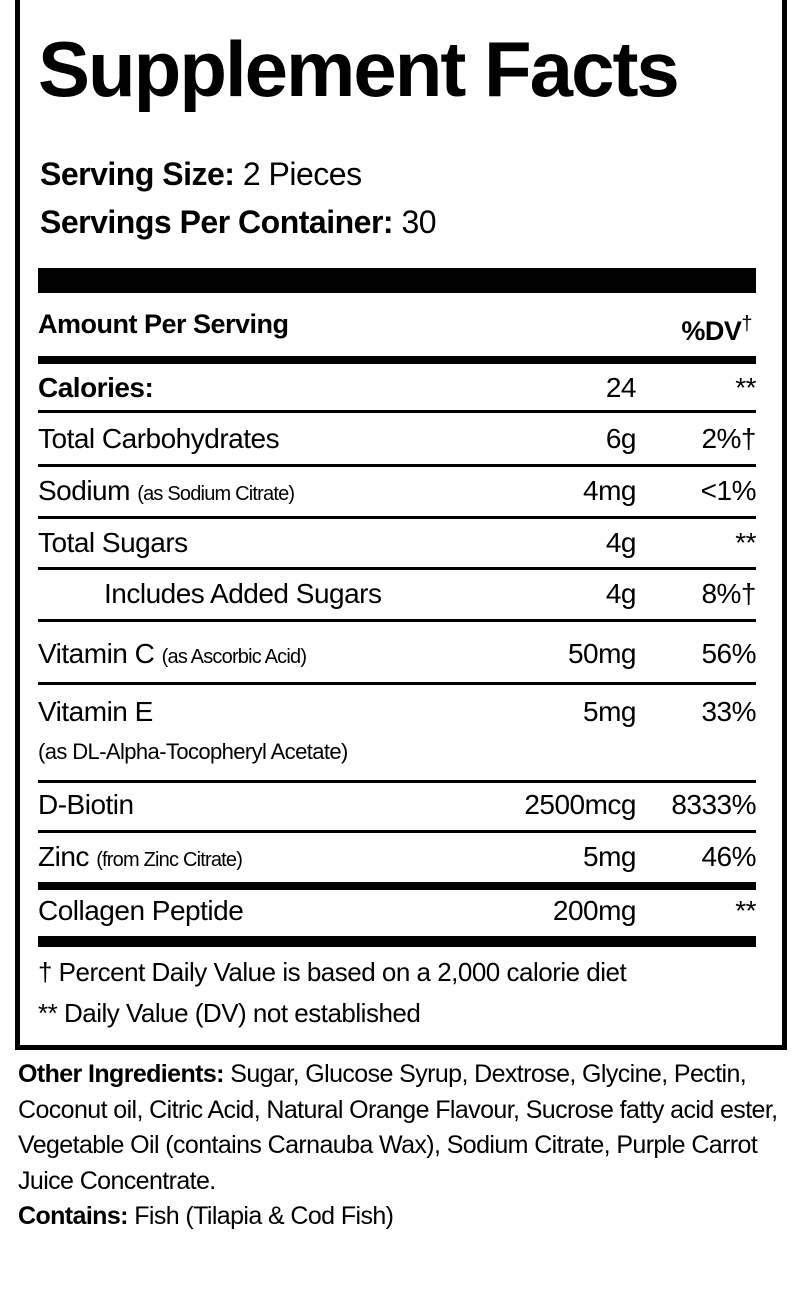  What do you see at coordinates (95, 711) in the screenshot?
I see `nutrient-name: Vitamin E` at bounding box center [95, 711].